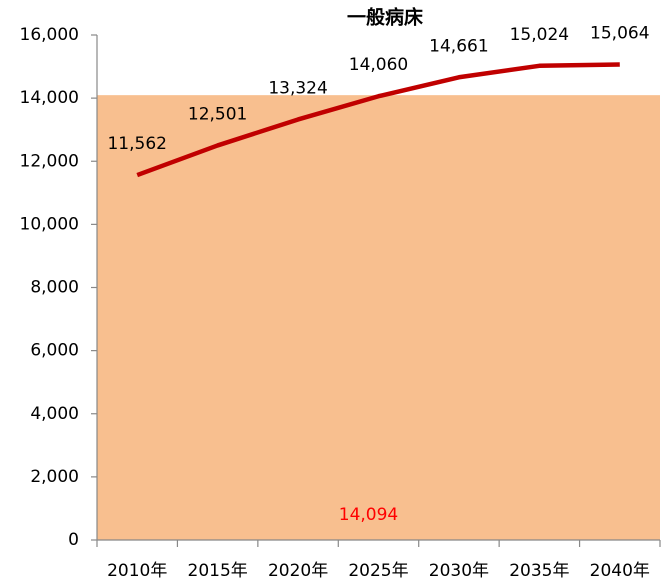 This screenshot has width=664, height=583. I want to click on data-label: 15,024, so click(539, 35).